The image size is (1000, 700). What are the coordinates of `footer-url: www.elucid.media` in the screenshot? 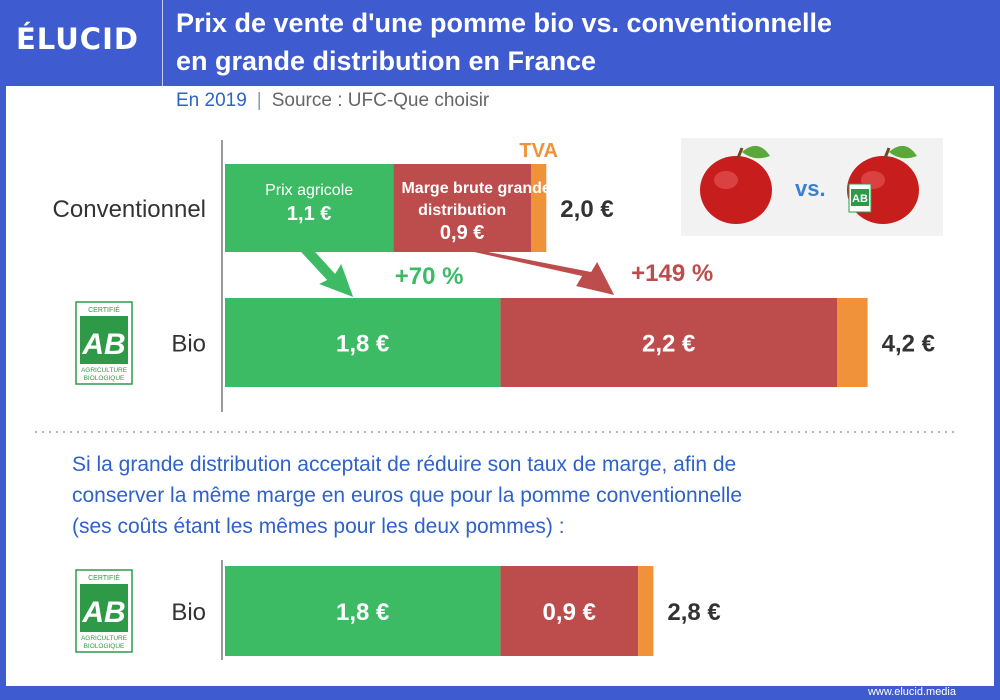 It's located at (911, 692).